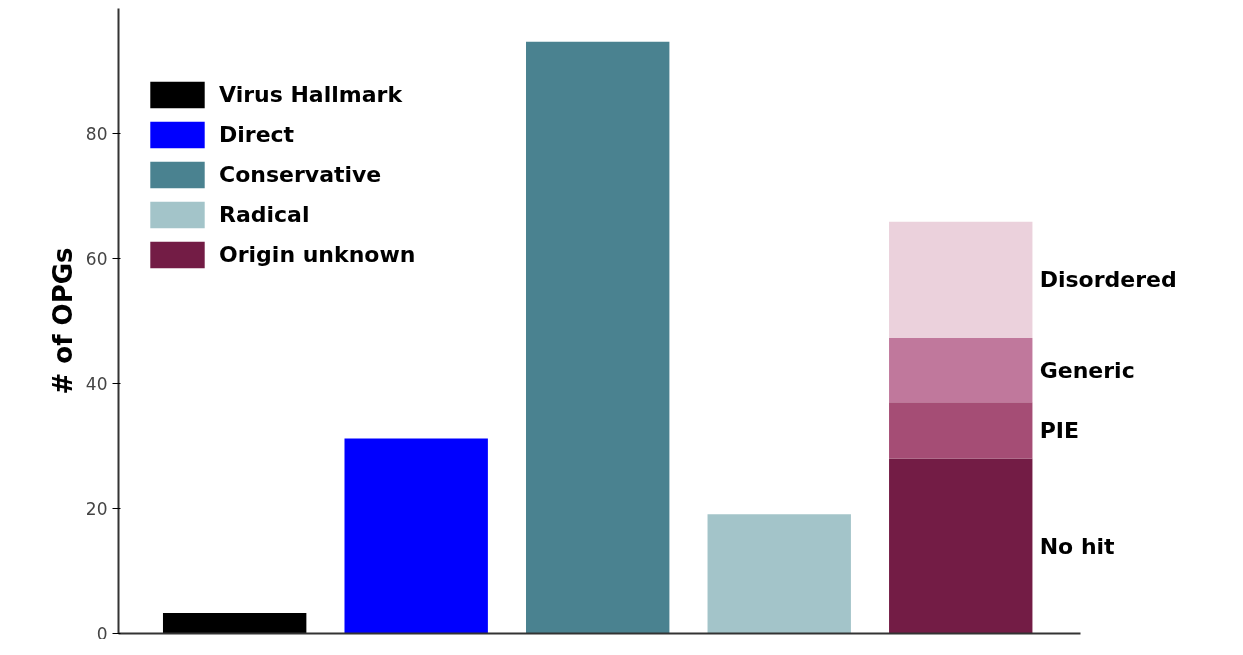  I want to click on legend-label: Direct, so click(257, 135).